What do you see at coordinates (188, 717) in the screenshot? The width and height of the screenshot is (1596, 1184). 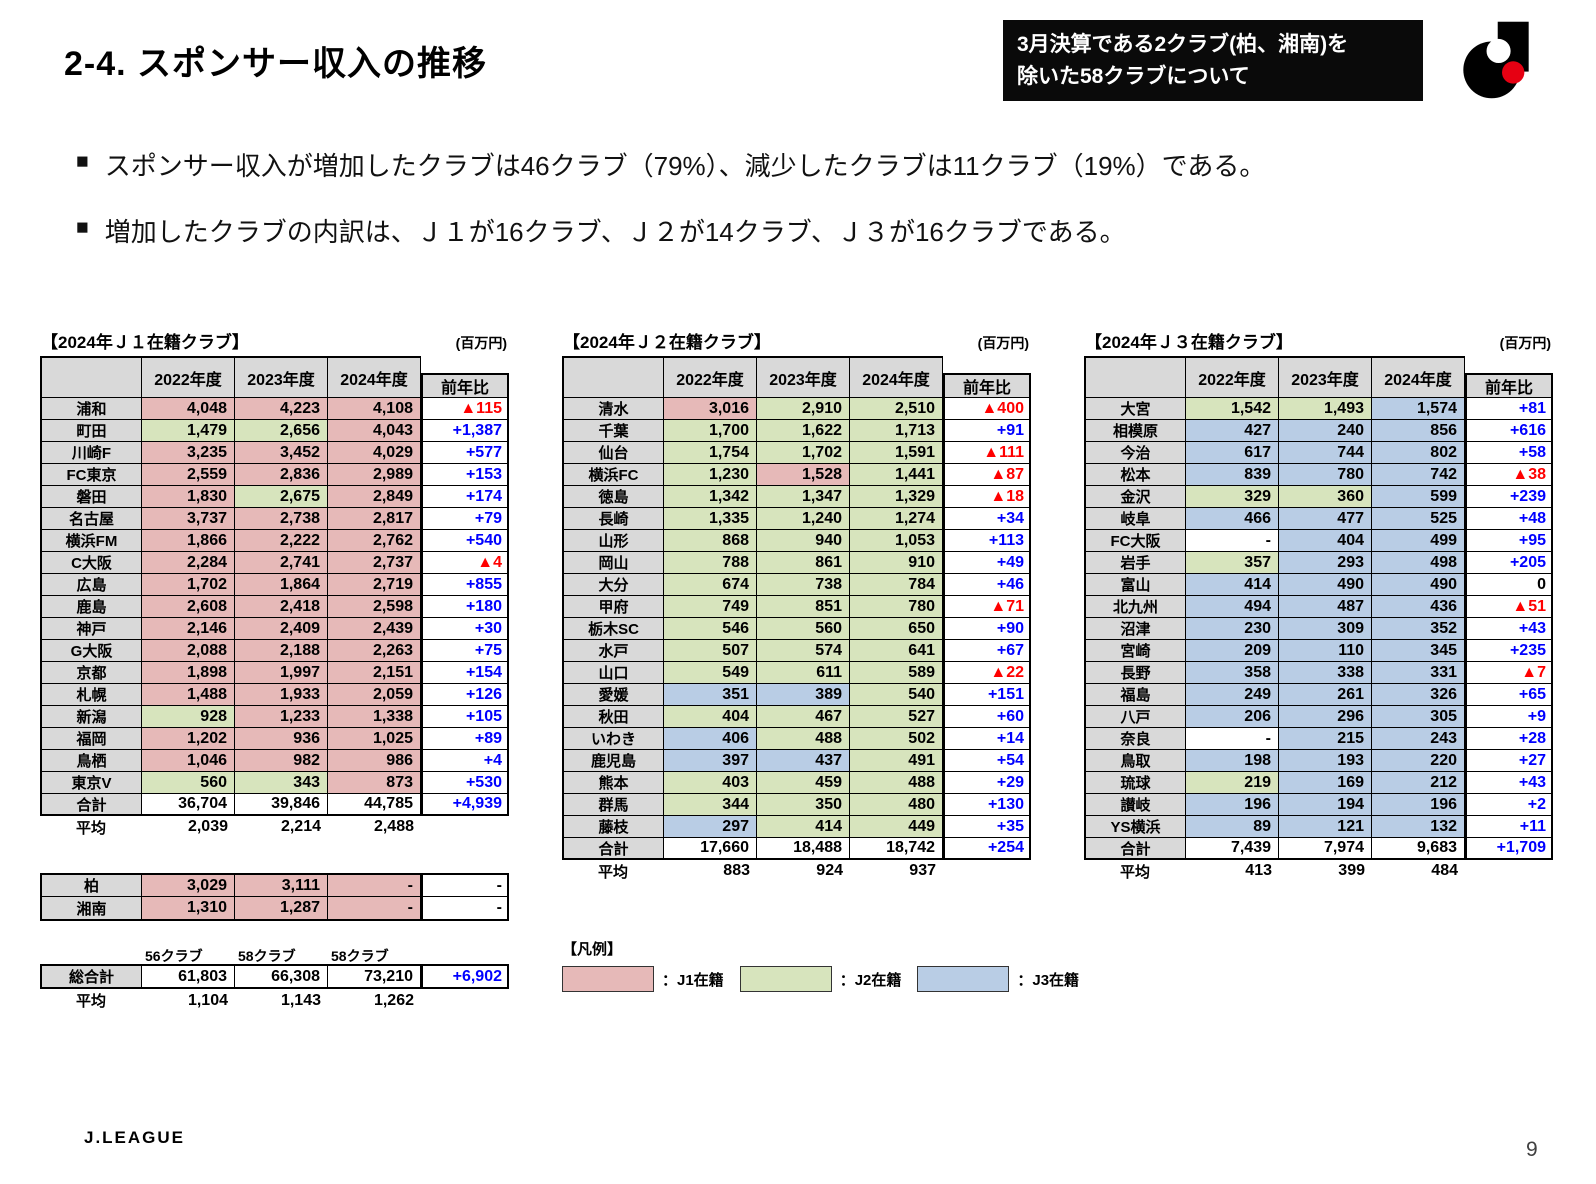 I see `value-cell: 928` at bounding box center [188, 717].